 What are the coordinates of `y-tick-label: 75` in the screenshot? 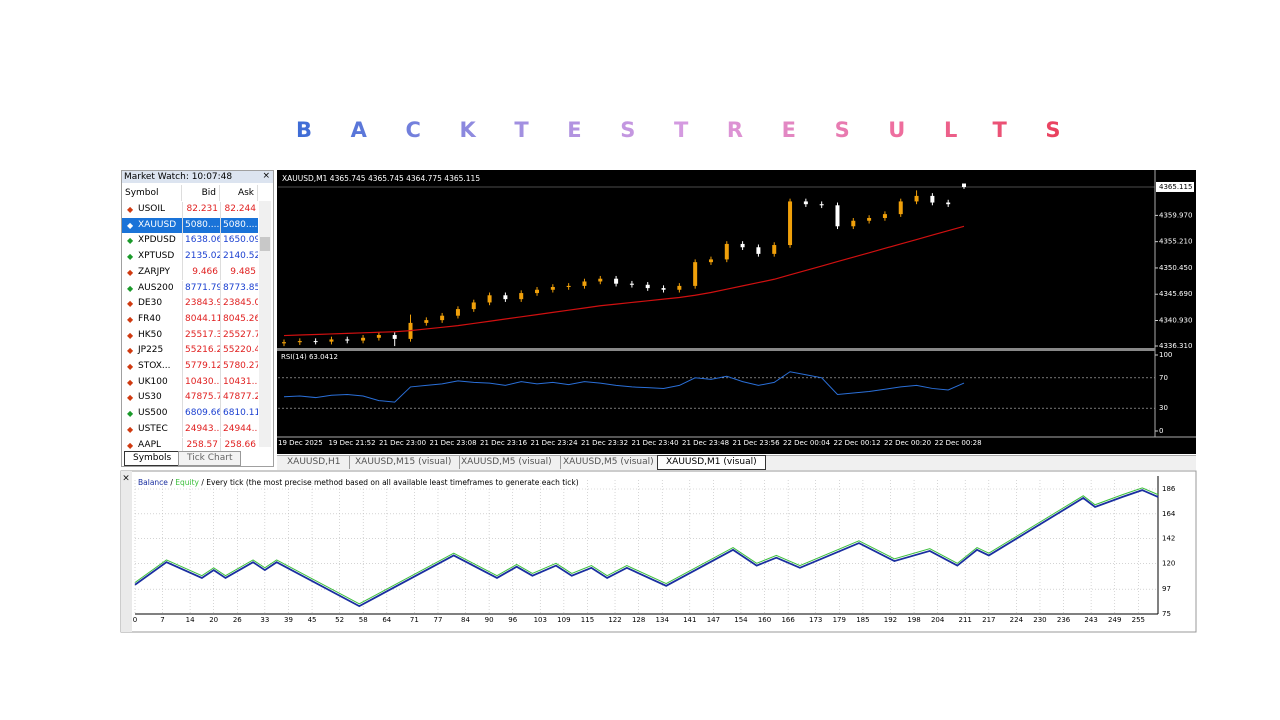 It's located at (1166, 614).